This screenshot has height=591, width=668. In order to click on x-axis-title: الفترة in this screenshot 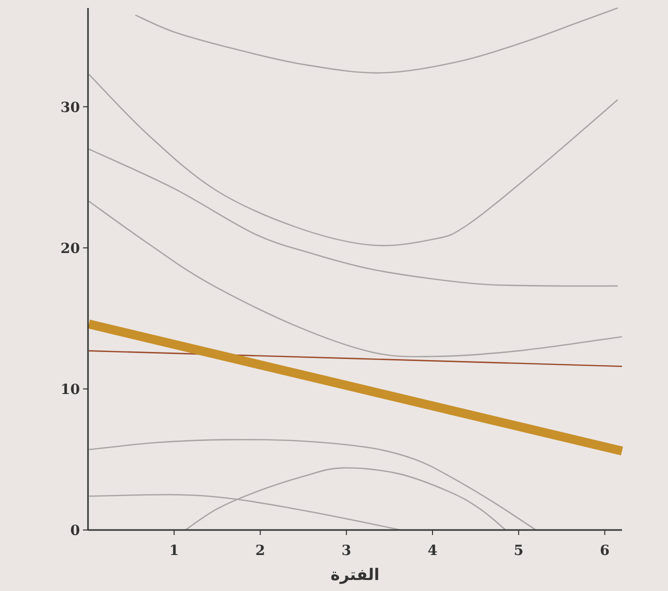, I will do `click(355, 574)`.